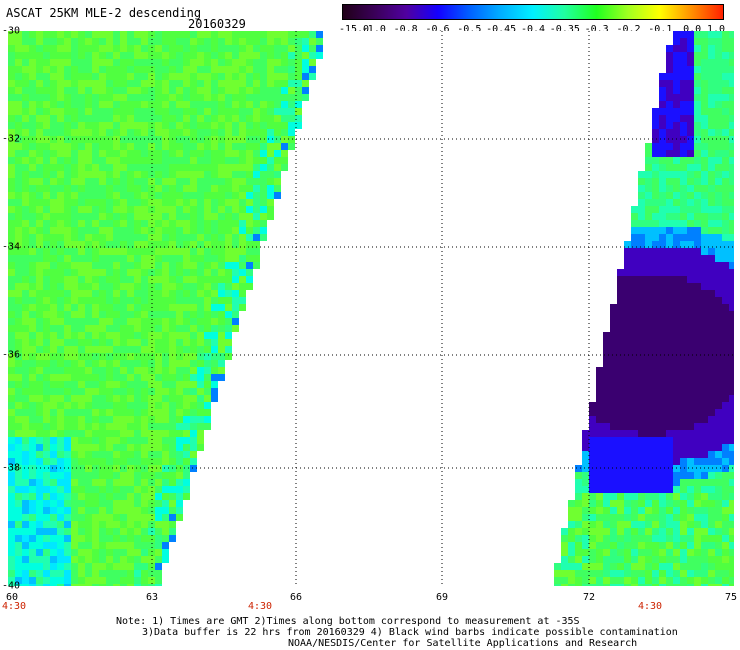  I want to click on lat-label: -38, so click(11, 468).